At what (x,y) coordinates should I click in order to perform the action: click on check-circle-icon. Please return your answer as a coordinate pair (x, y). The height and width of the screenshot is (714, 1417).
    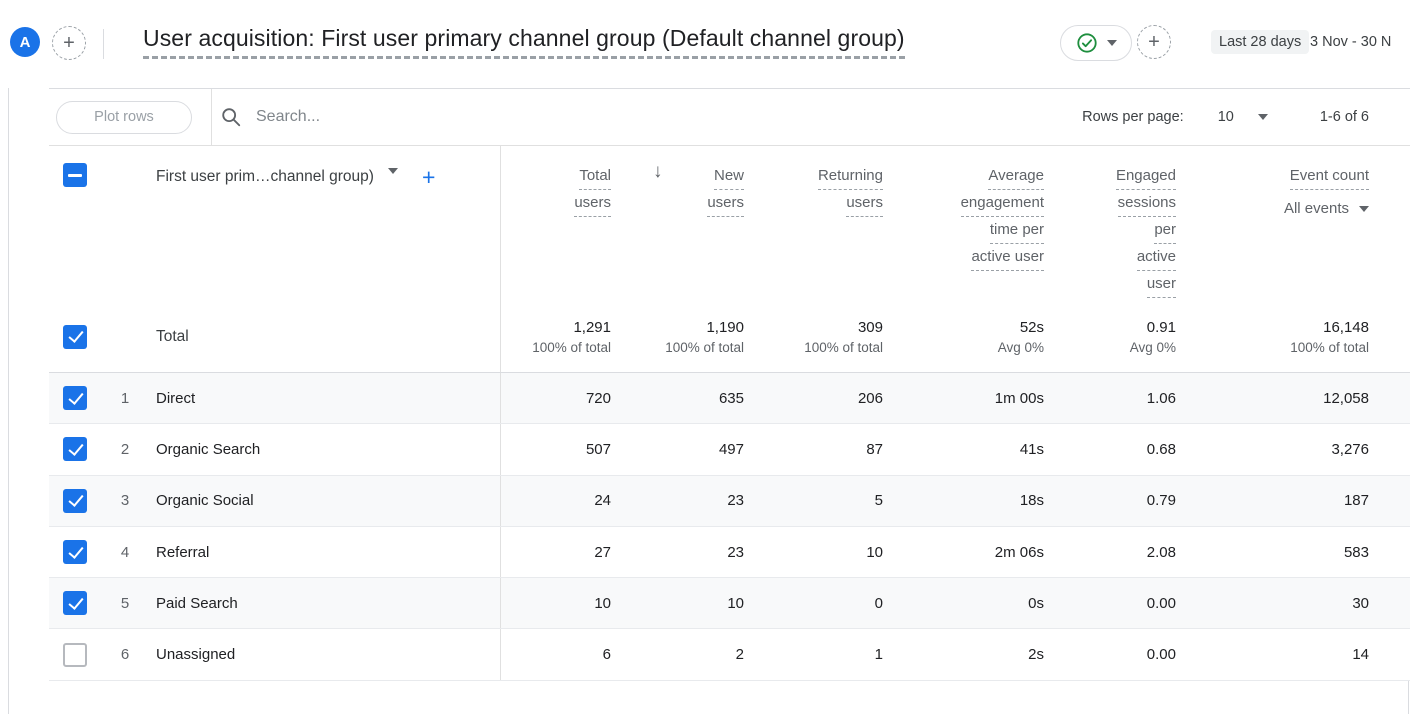
    Looking at the image, I should click on (1086, 43).